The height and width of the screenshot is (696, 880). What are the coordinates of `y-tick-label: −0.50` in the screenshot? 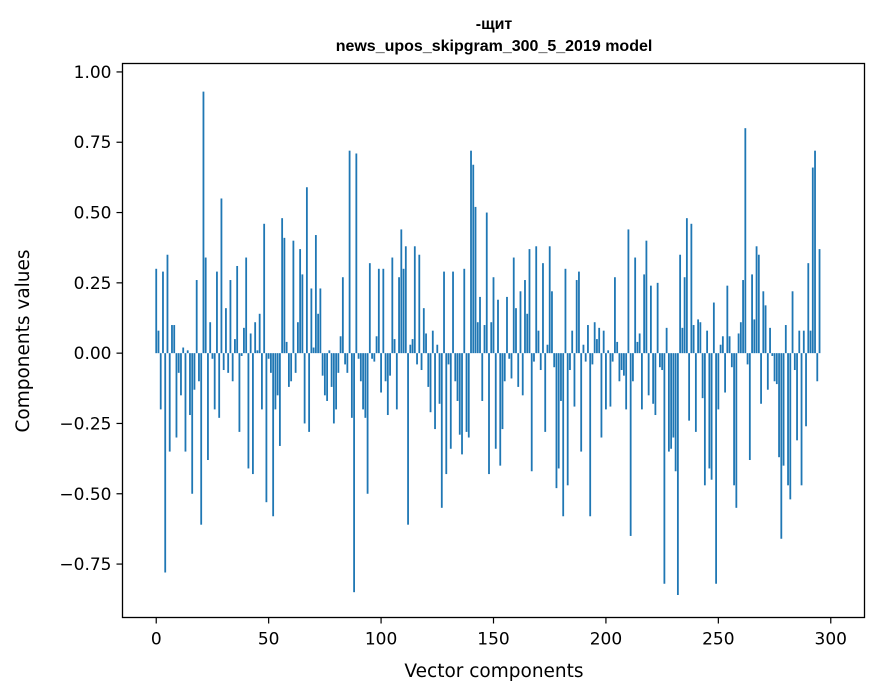 It's located at (85, 495).